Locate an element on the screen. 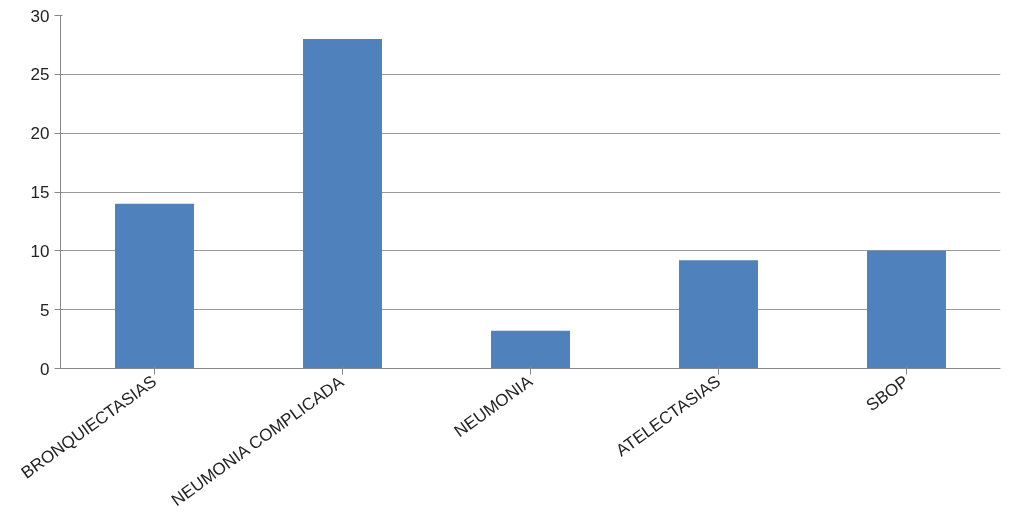 The image size is (1036, 529). y-tick-label: 5 is located at coordinates (45, 310).